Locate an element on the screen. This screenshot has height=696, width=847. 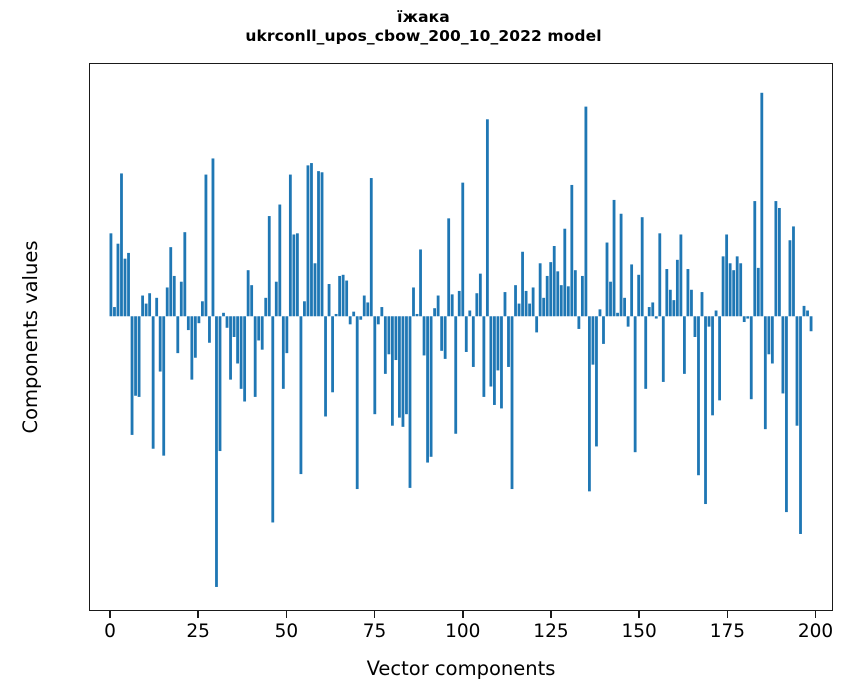
x-axis-label: Vector components is located at coordinates (461, 668).